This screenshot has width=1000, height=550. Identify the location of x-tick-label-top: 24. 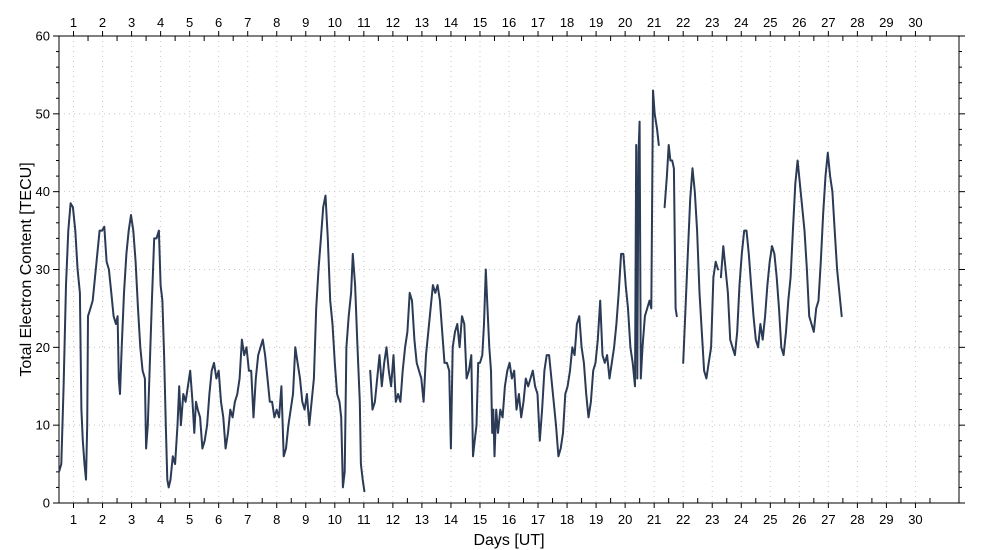
(741, 22).